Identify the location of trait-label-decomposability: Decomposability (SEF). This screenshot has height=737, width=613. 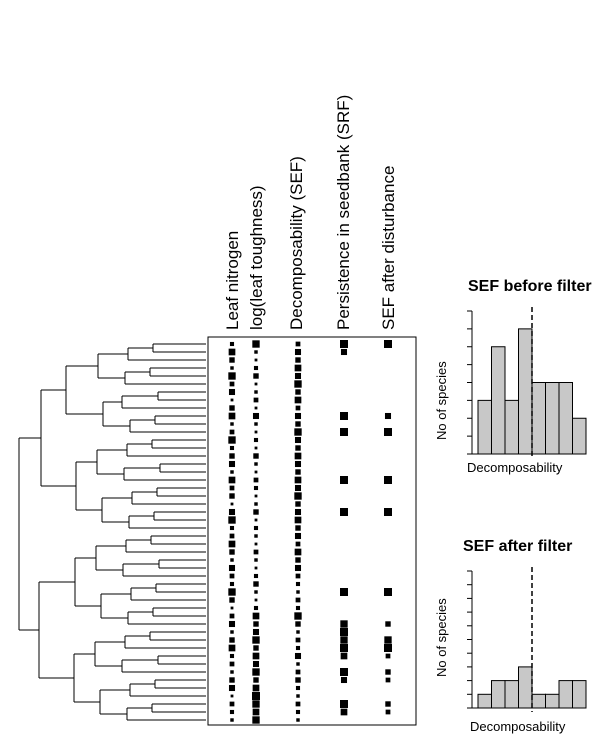
(296, 243).